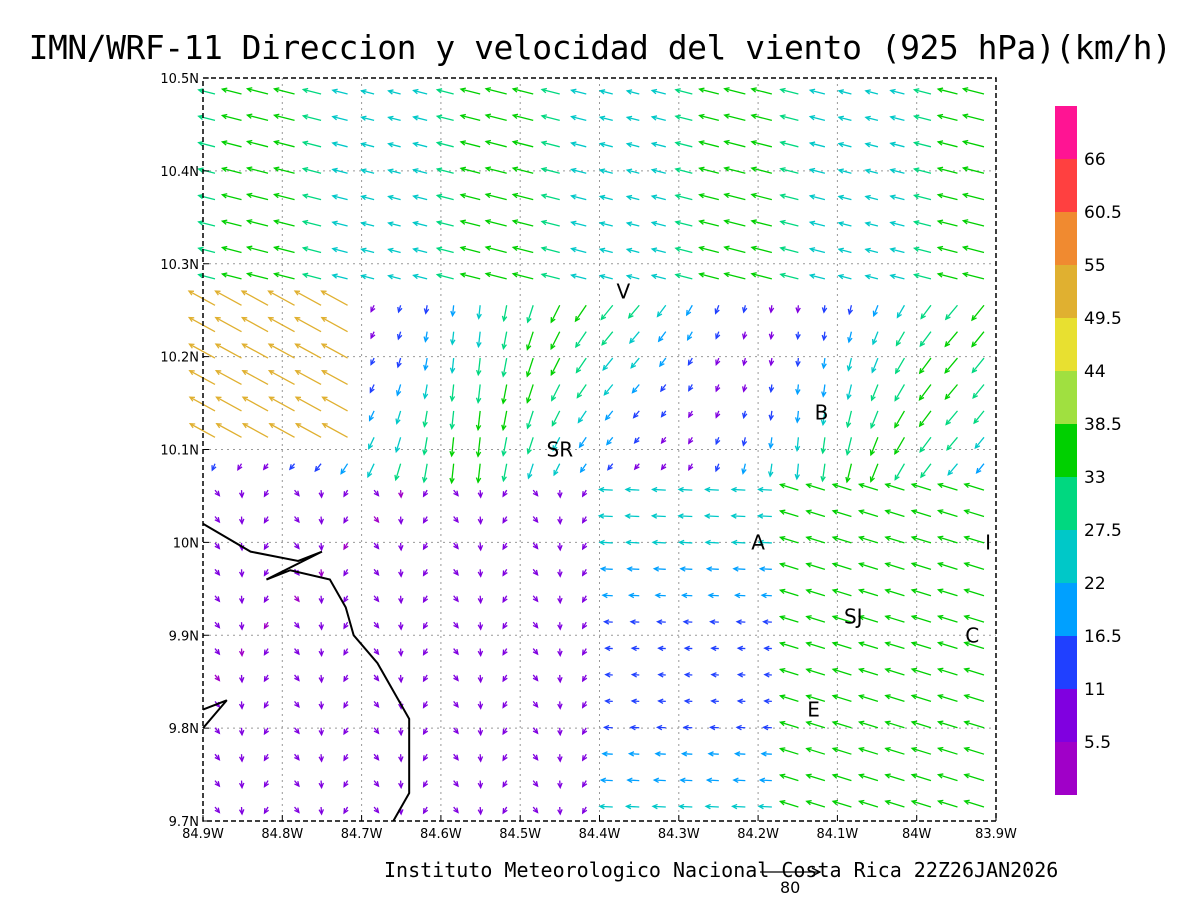 The image size is (1200, 900). What do you see at coordinates (1095, 478) in the screenshot?
I see `colorbar-label: 33` at bounding box center [1095, 478].